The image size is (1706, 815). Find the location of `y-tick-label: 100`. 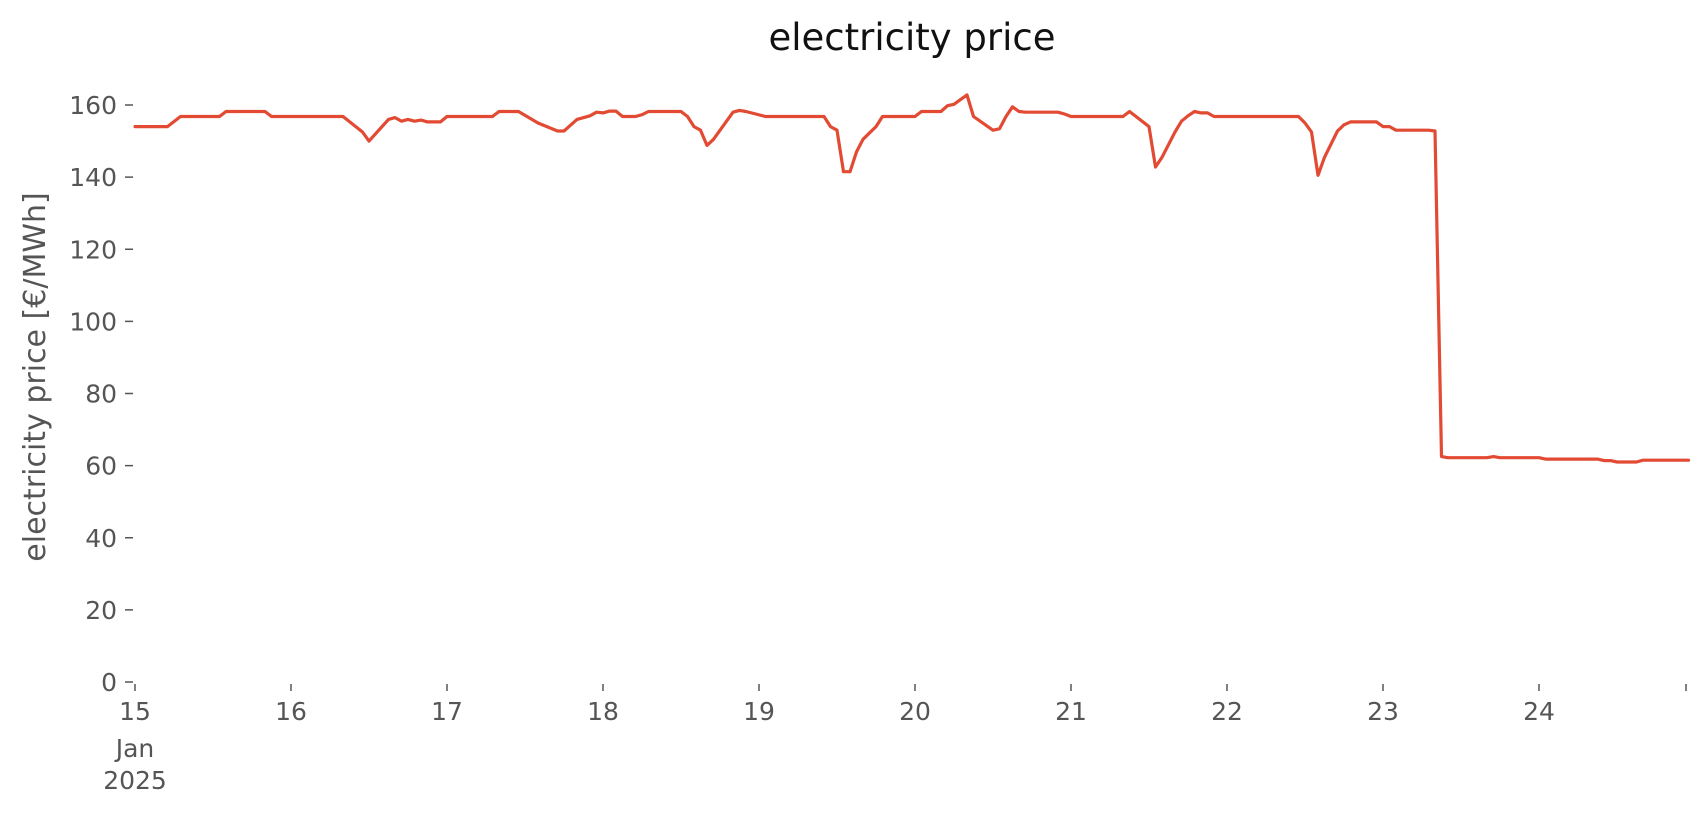

y-tick-label: 100 is located at coordinates (93, 321).